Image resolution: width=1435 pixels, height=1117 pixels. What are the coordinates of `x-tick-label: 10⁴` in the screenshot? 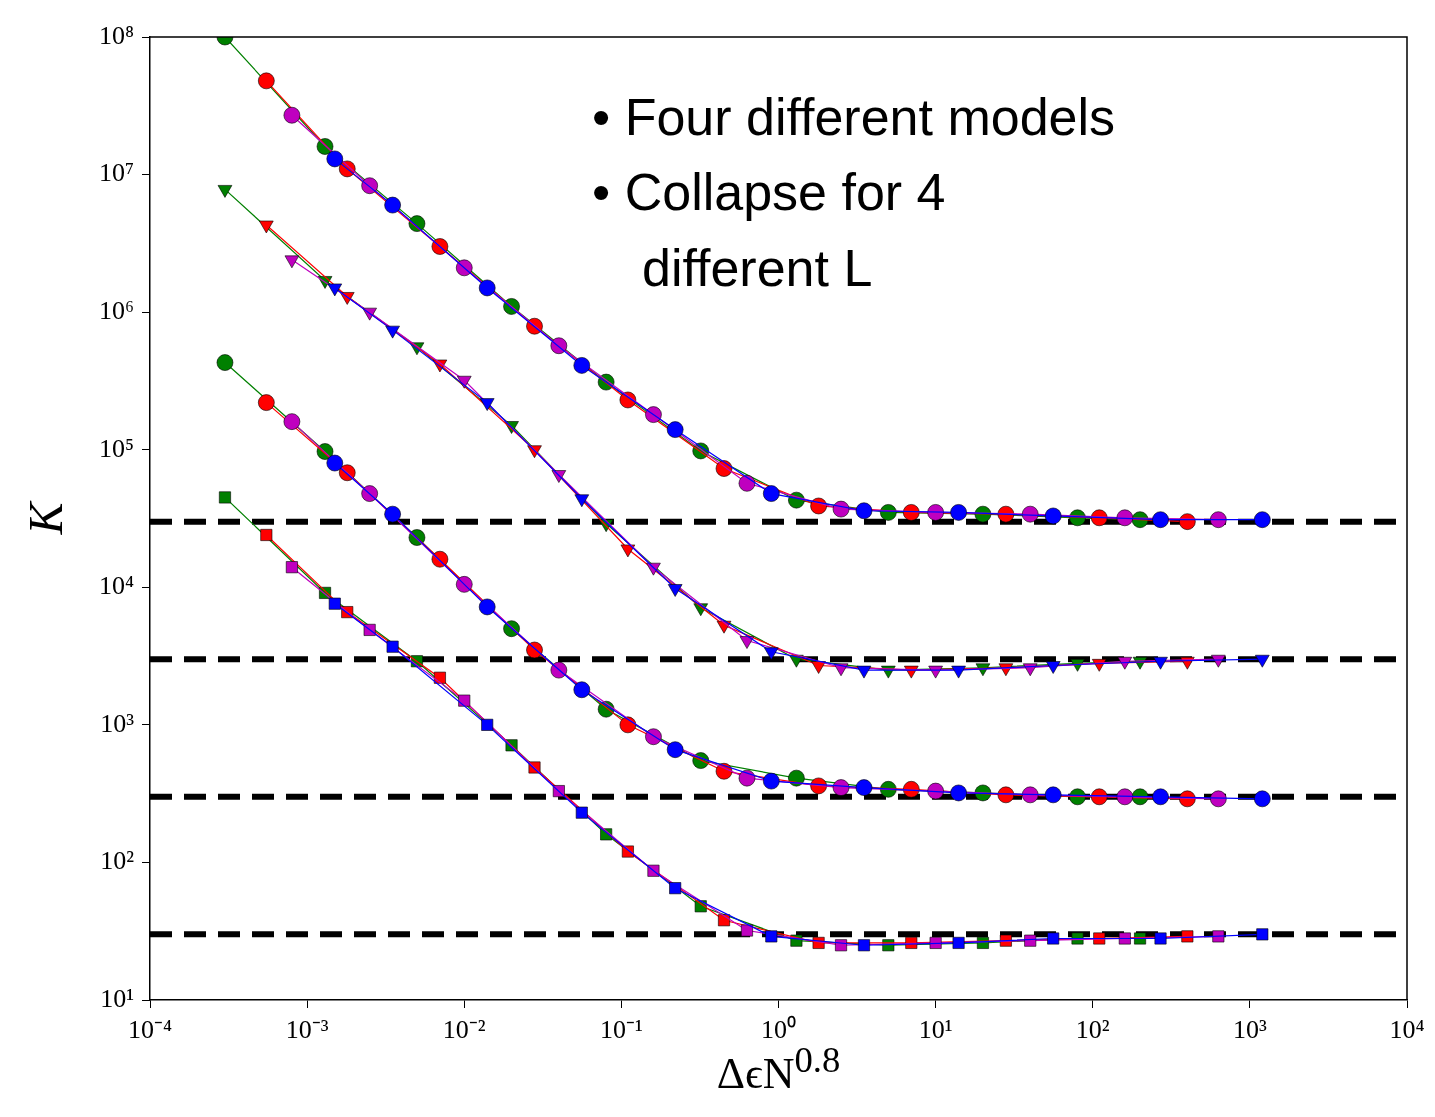 It's located at (1407, 1030).